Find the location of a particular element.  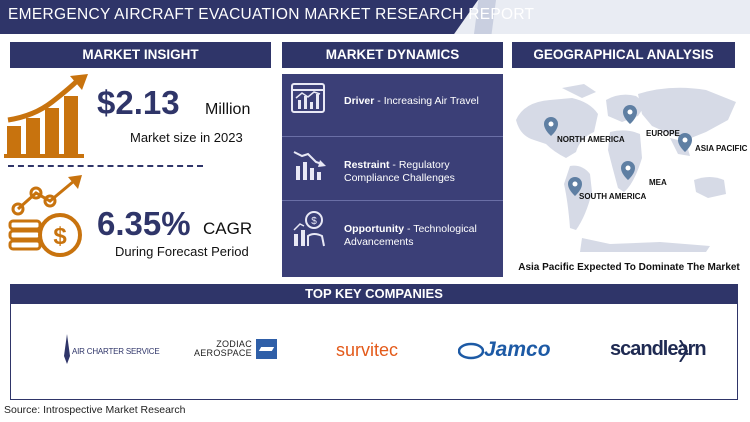

asia-pacific-pin is located at coordinates (685, 142).